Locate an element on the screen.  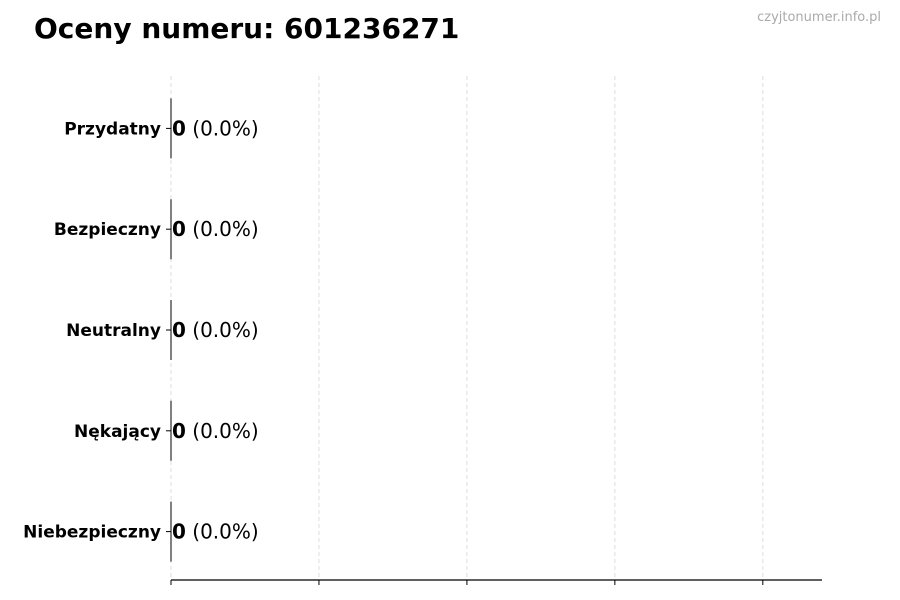
category-label: Przydatny is located at coordinates (112, 129).